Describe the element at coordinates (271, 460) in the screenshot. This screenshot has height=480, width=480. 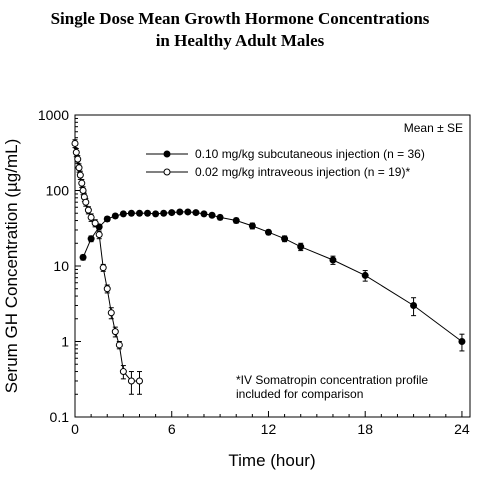
I see `x-axis-label: Time (hour)` at that location.